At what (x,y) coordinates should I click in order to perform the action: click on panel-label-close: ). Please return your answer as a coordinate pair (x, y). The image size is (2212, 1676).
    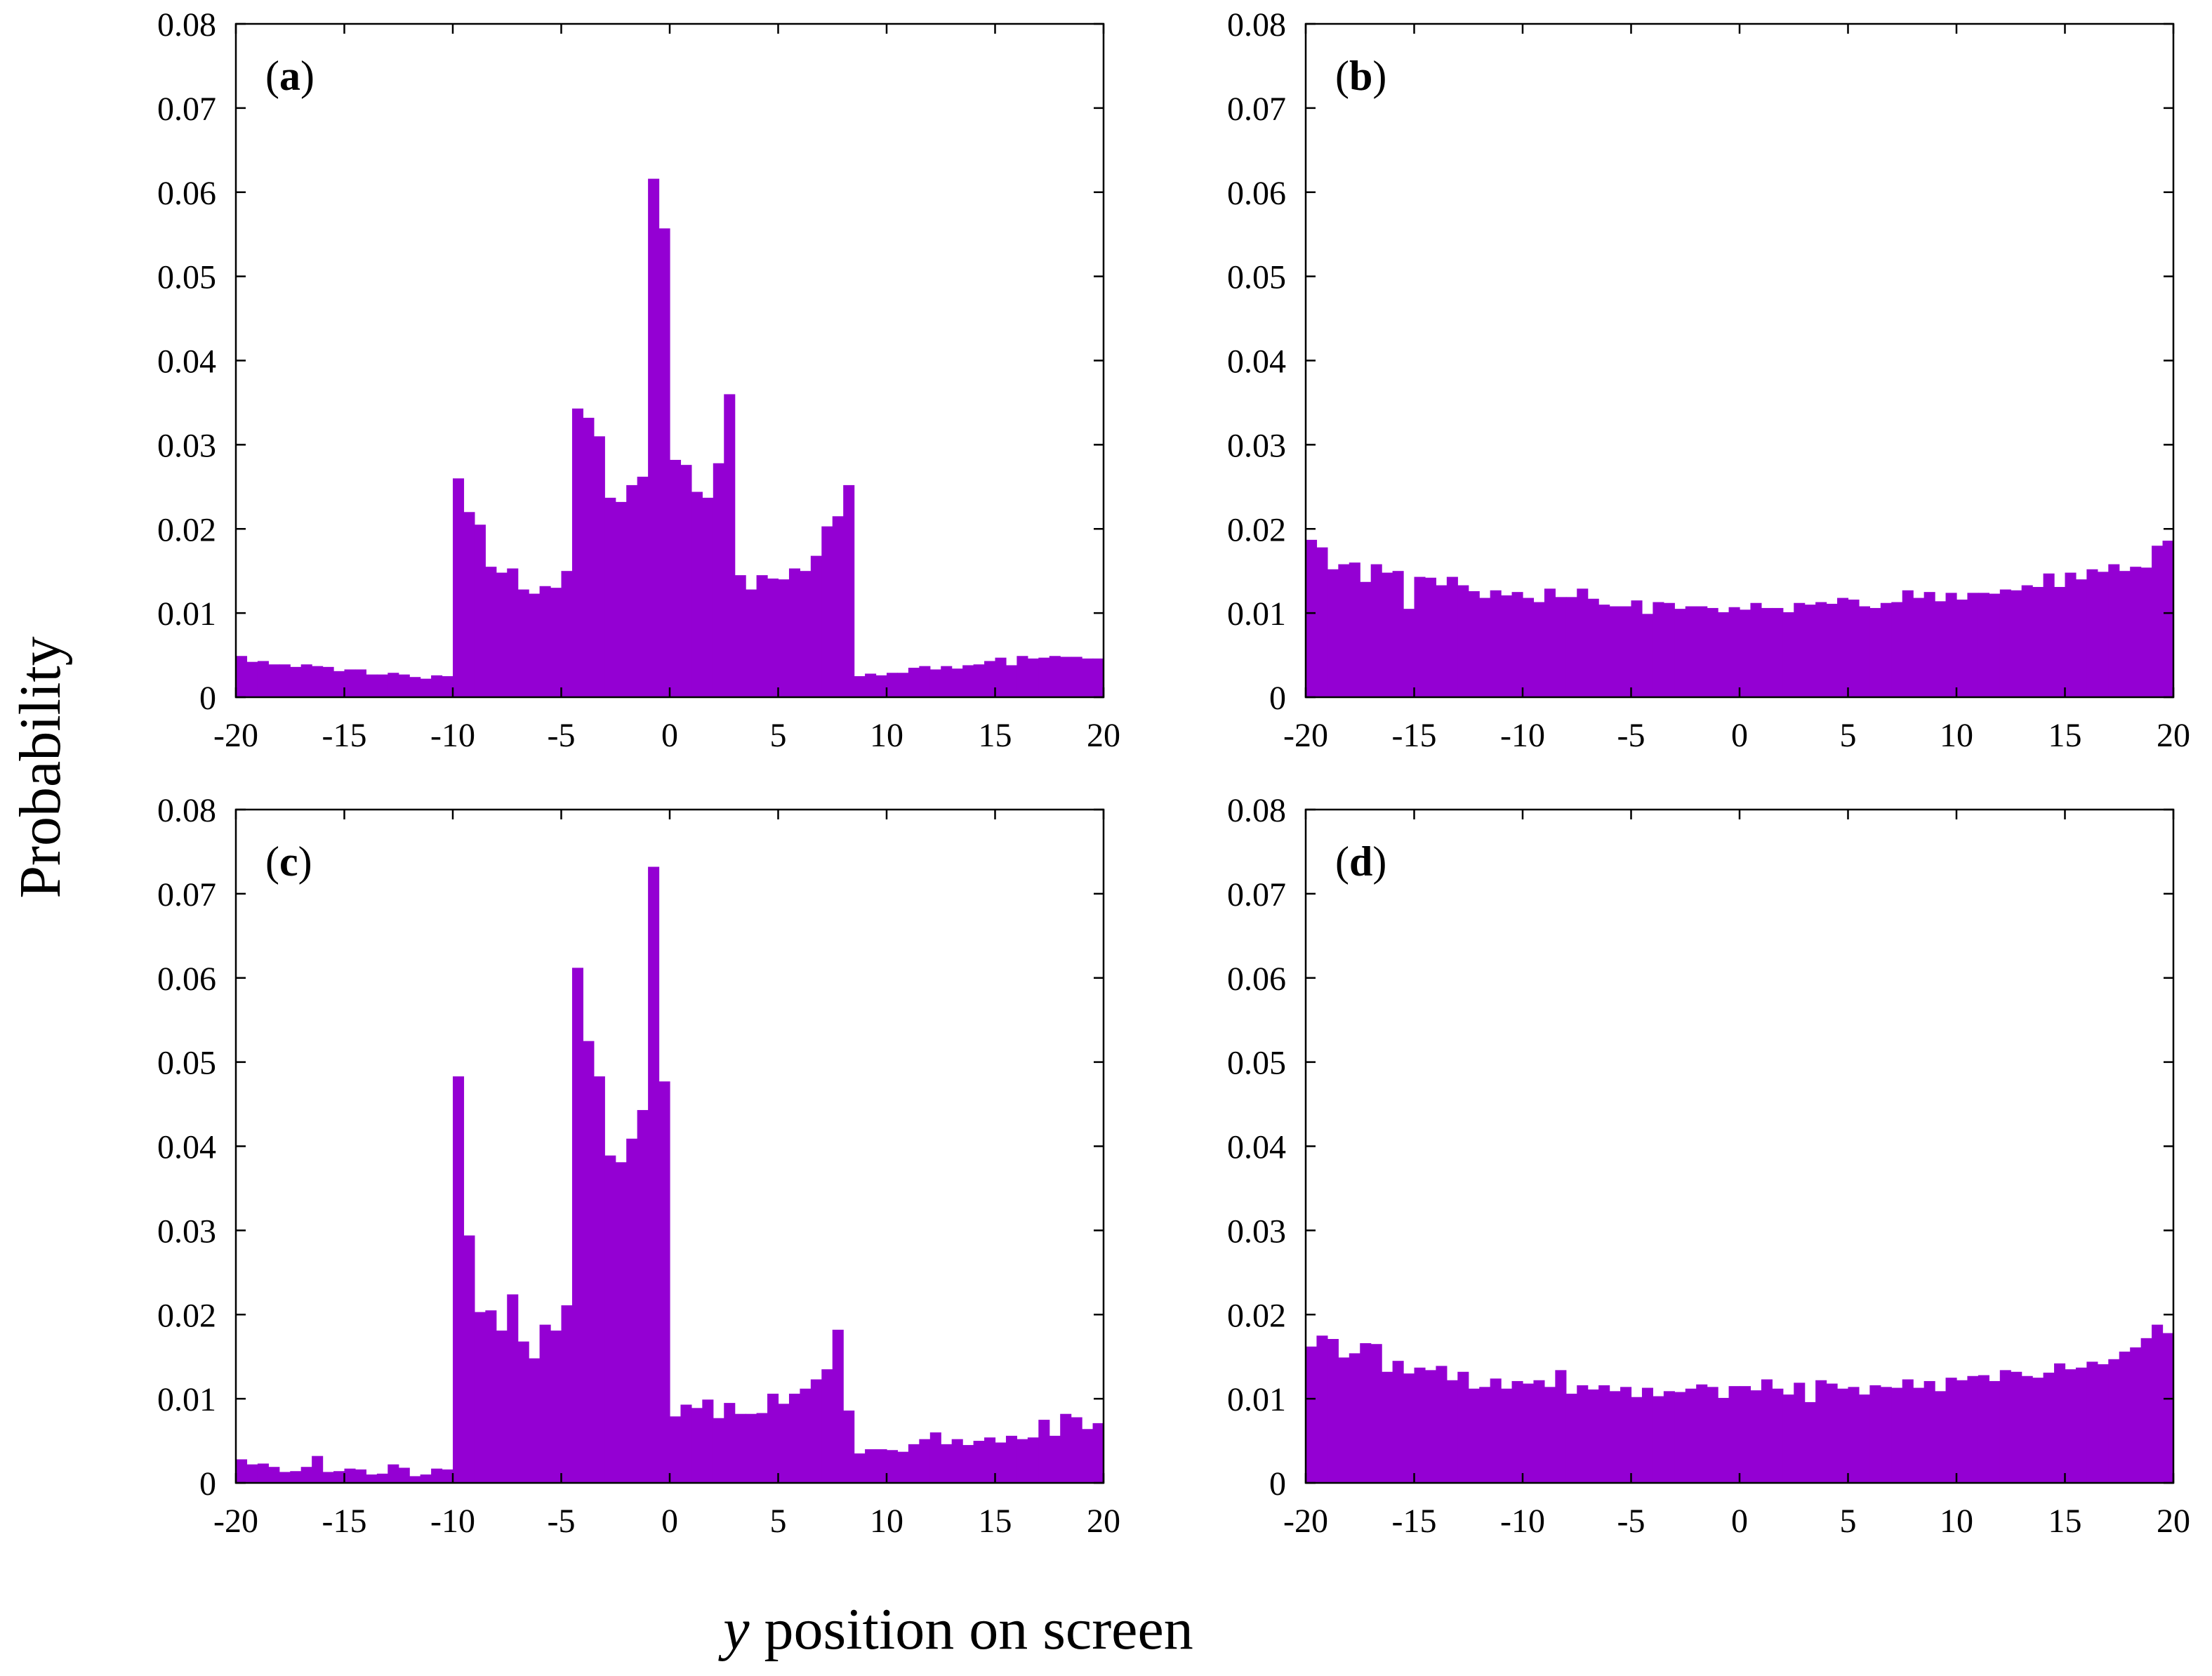
    Looking at the image, I should click on (307, 76).